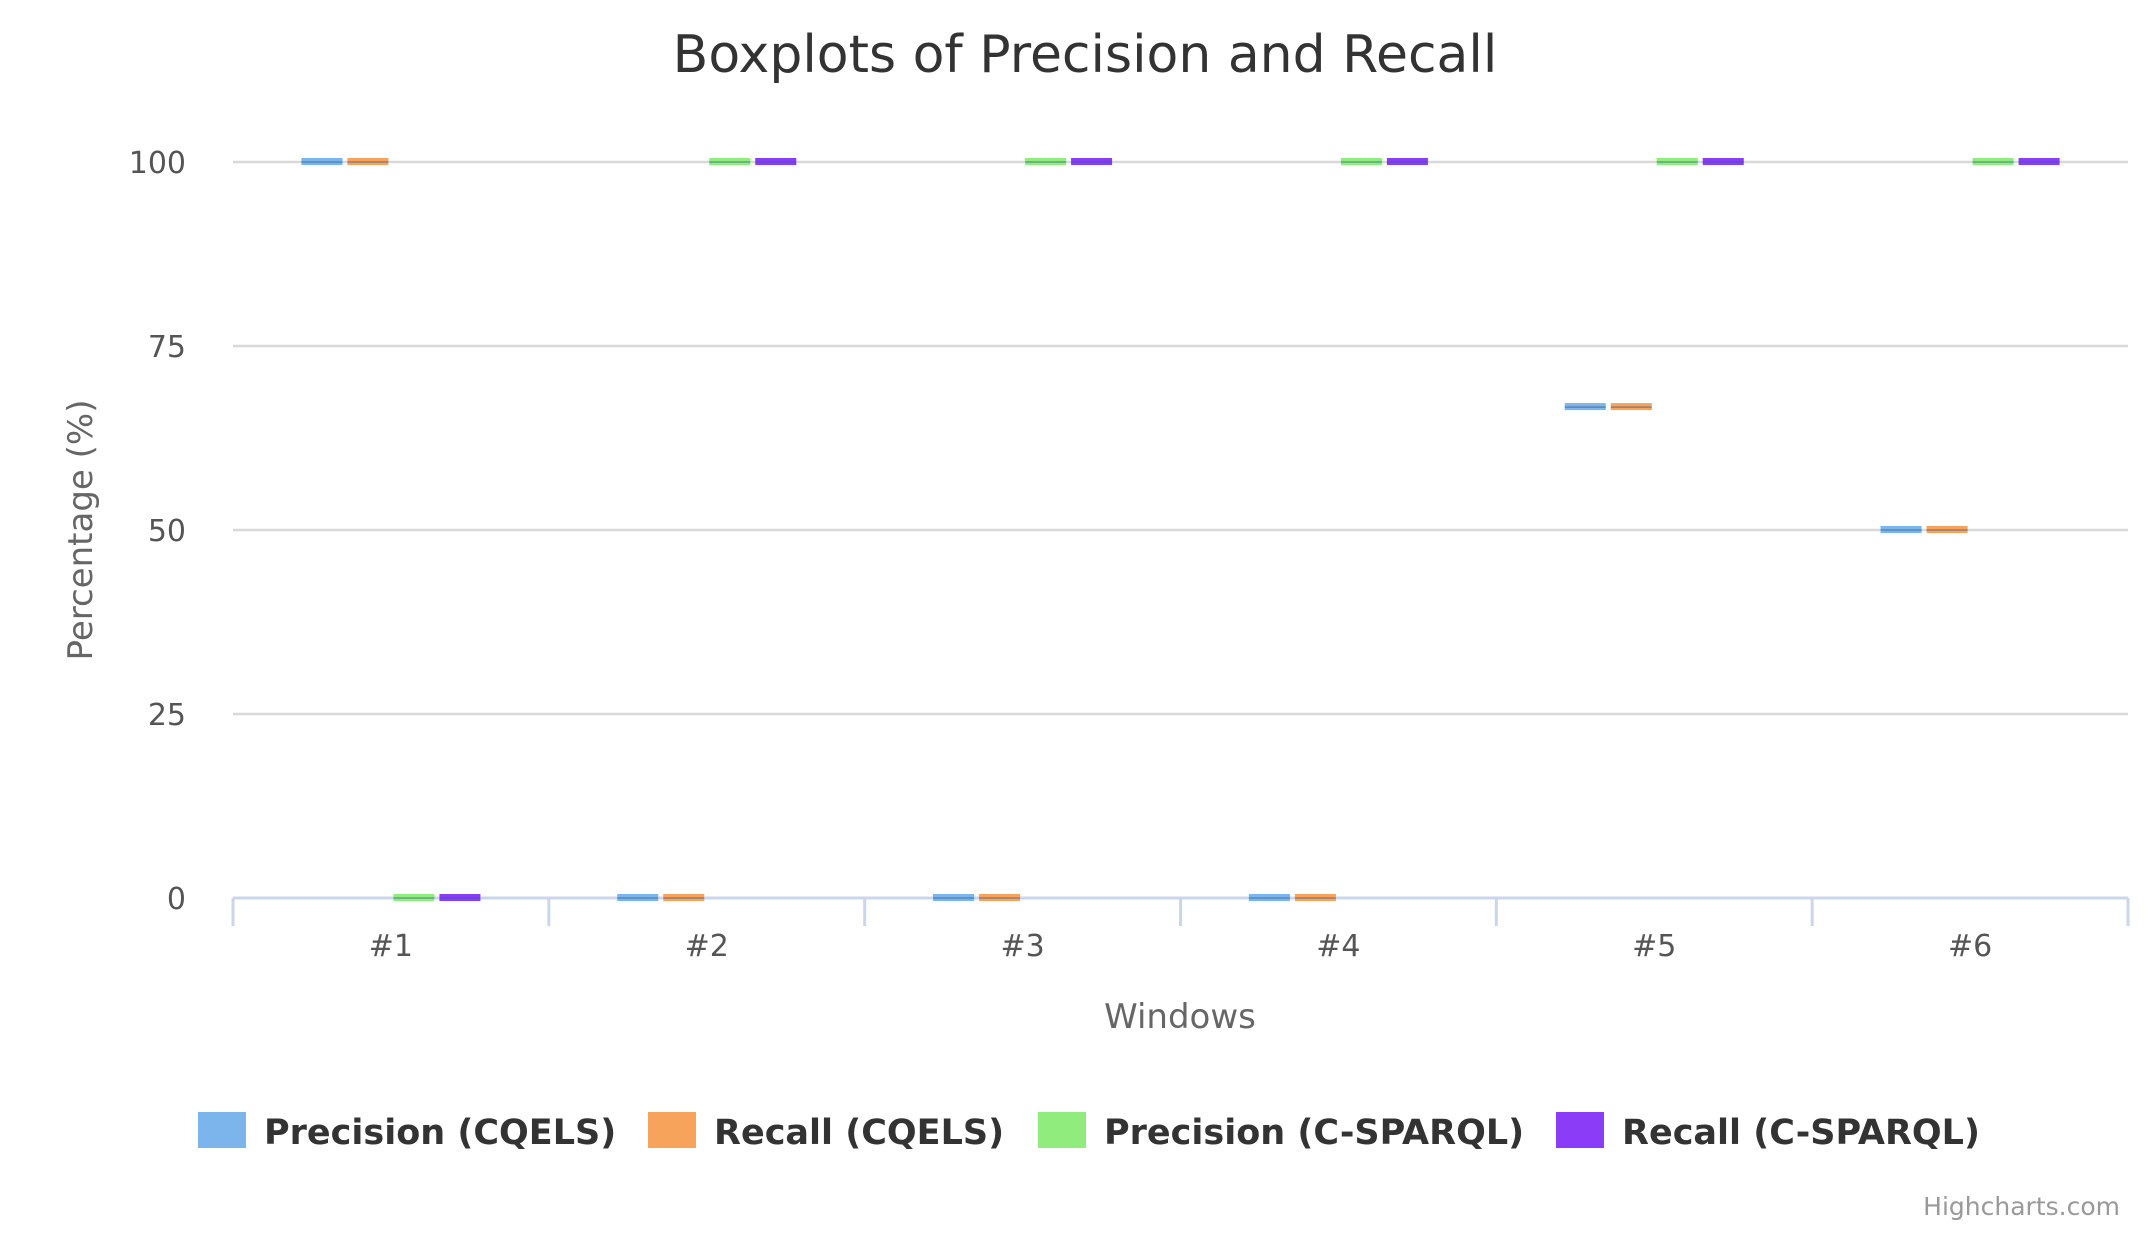  Describe the element at coordinates (1338, 946) in the screenshot. I see `x-tick-label: #4` at that location.